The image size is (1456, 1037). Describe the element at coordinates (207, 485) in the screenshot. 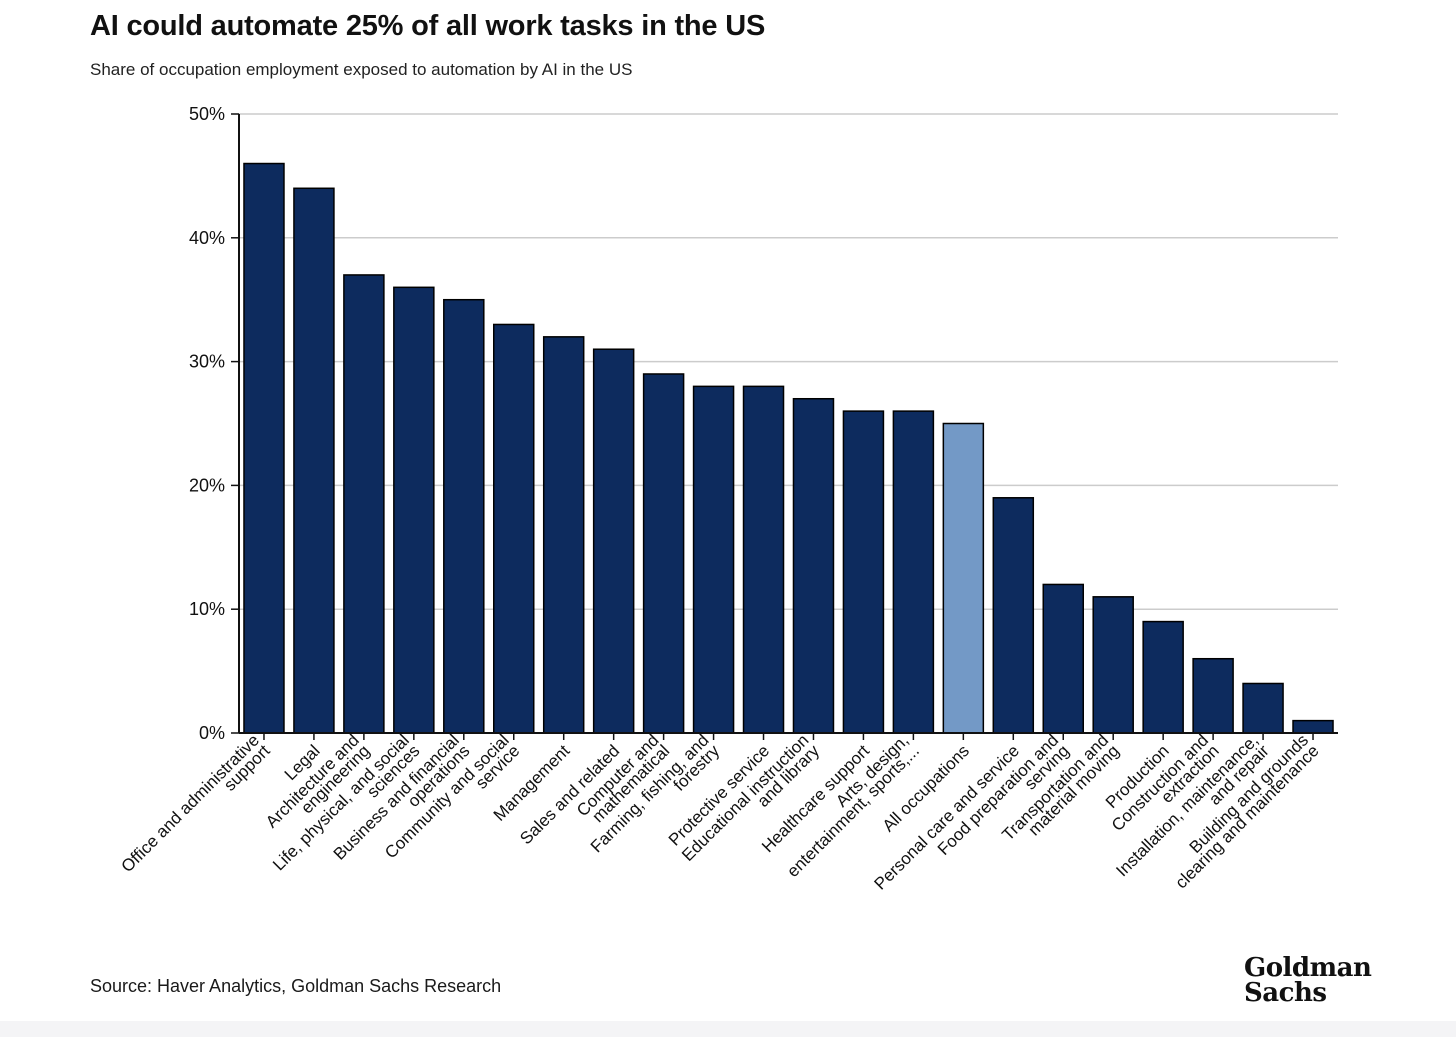

I see `y-tick-label: 20%` at that location.